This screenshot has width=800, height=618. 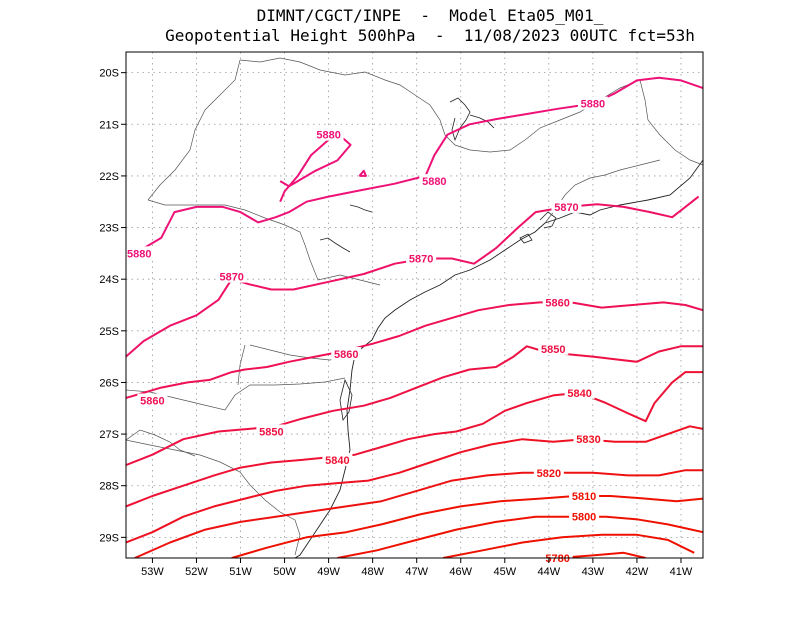 I want to click on lat-tick-label: 22S, so click(x=109, y=177).